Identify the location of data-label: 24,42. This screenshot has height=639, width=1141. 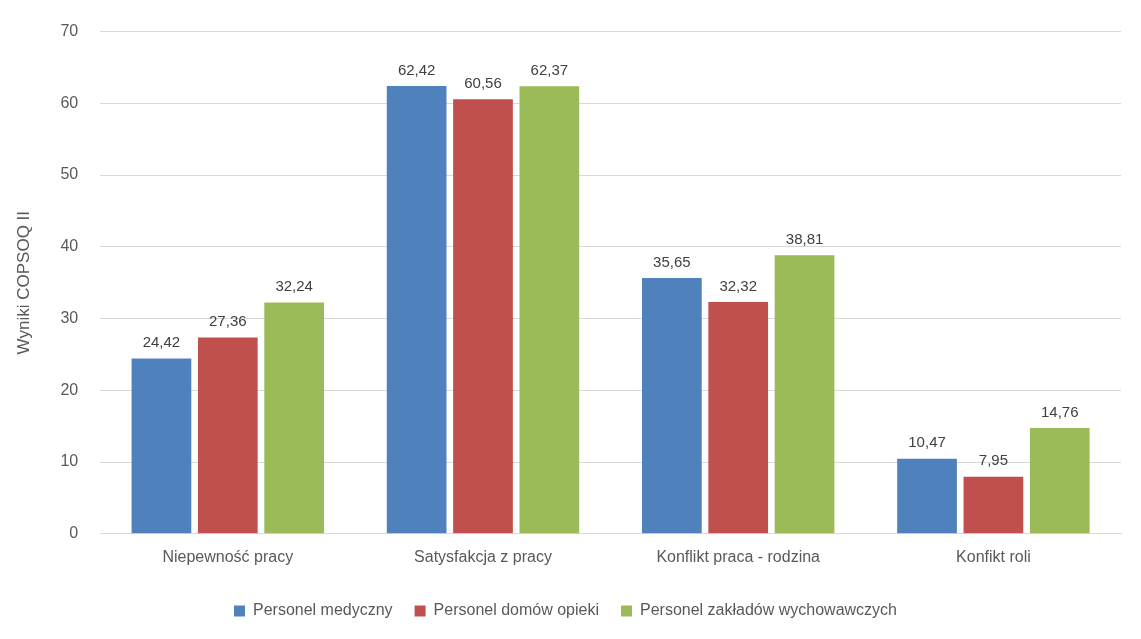
(161, 342).